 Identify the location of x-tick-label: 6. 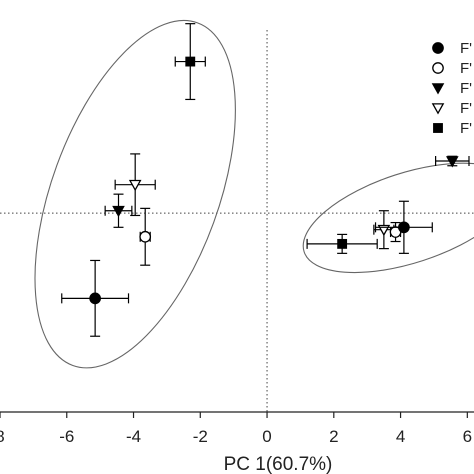
(467, 436).